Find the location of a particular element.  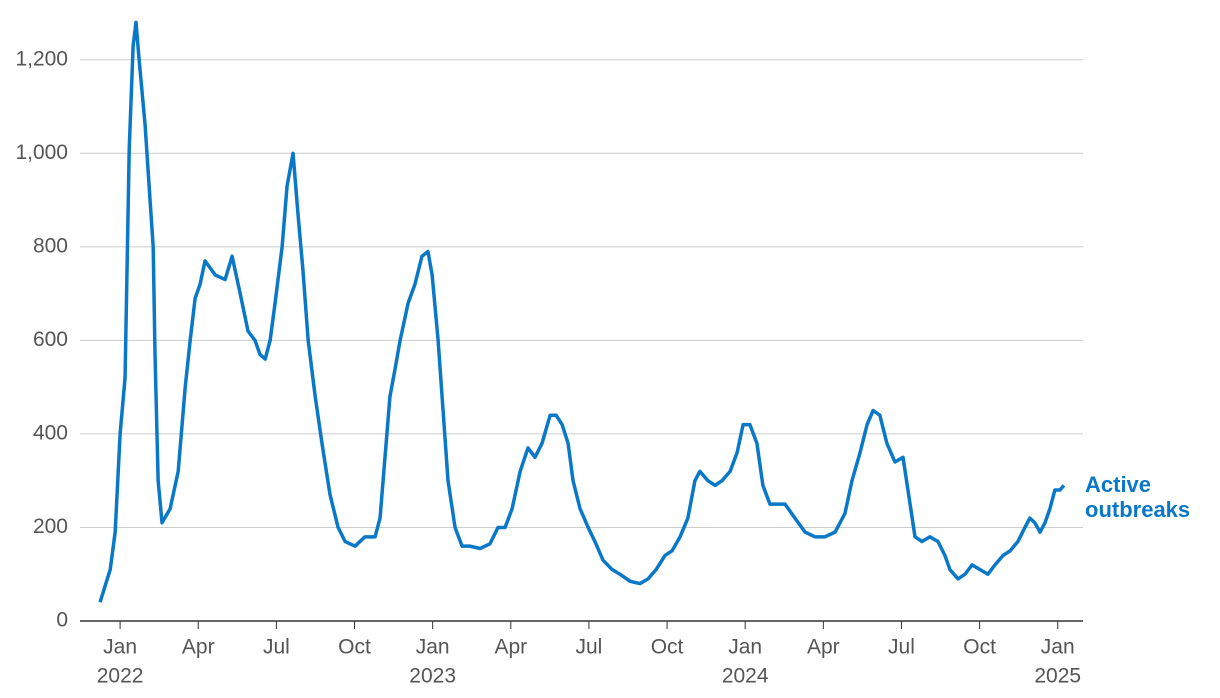

y-tick-label: 1,200 is located at coordinates (41, 58).